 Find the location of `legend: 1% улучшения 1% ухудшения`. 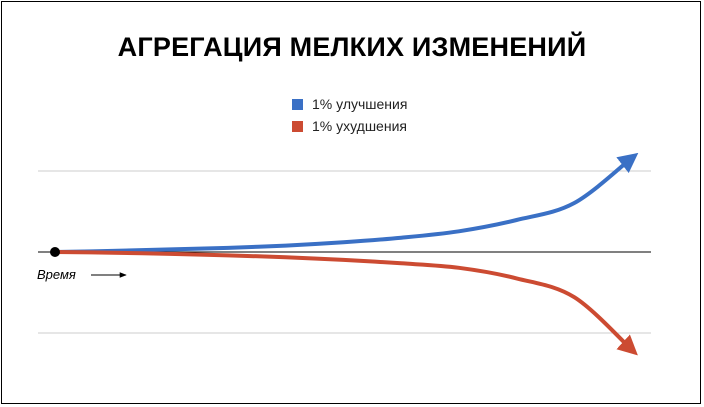

legend: 1% улучшения 1% ухудшения is located at coordinates (349, 115).